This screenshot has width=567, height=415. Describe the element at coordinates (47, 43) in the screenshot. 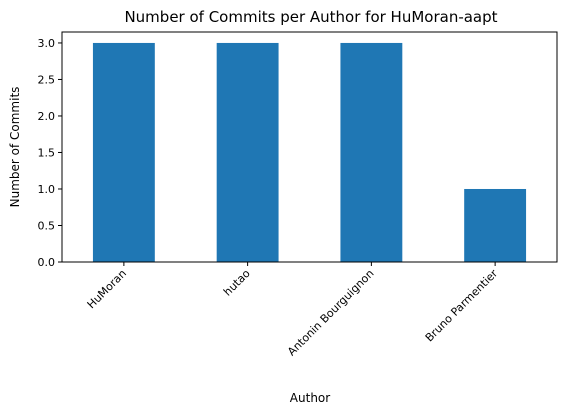

I see `y-tick-label-6: 3.0` at that location.